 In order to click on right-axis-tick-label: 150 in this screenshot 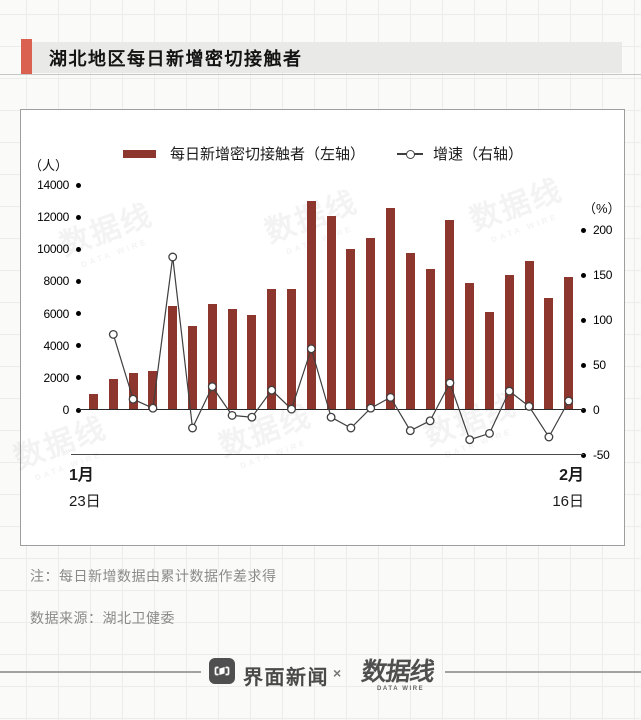, I will do `click(603, 275)`.